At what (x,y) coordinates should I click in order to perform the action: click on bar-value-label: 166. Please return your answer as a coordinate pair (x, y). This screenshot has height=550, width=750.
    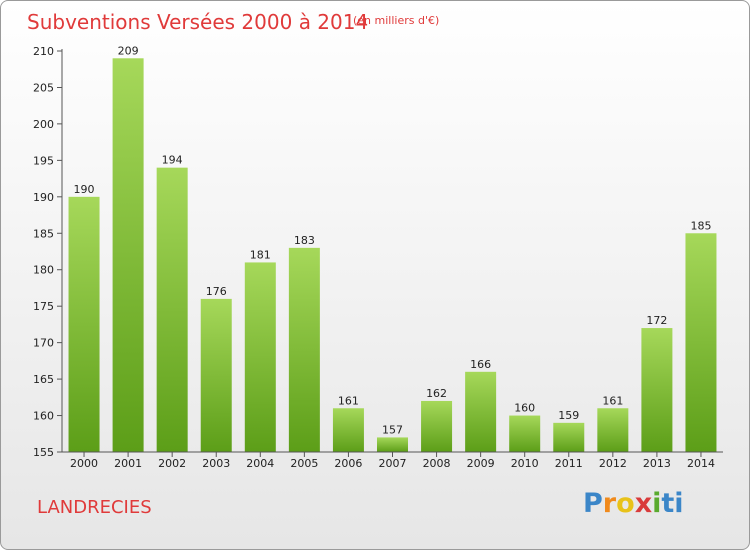
    Looking at the image, I should click on (480, 364).